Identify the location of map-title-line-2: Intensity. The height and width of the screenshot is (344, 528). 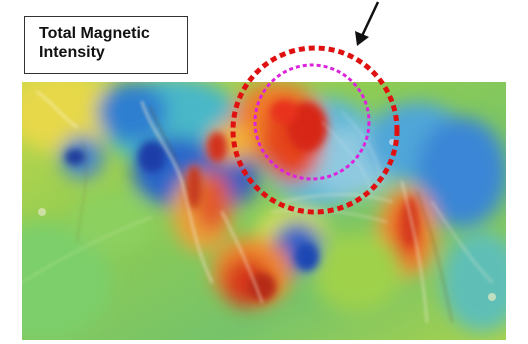
(72, 52).